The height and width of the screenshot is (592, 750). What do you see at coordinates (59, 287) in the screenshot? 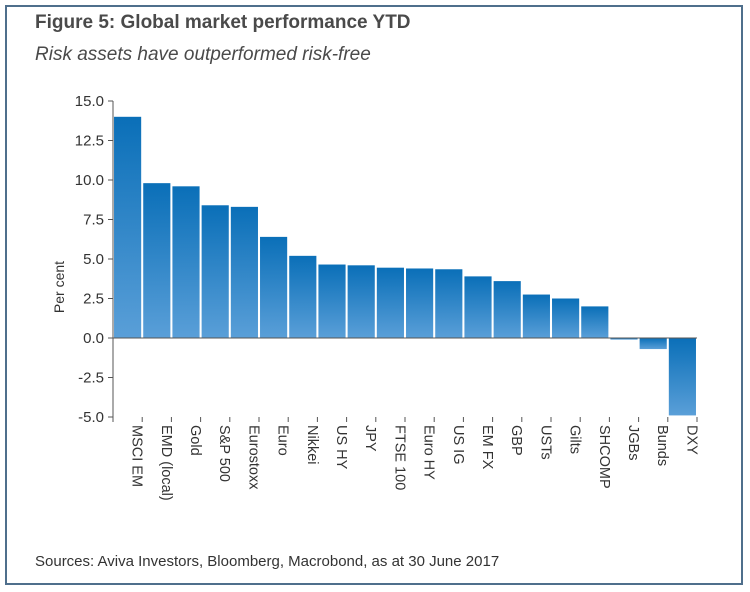
I see `y-axis-label: Per cent` at bounding box center [59, 287].